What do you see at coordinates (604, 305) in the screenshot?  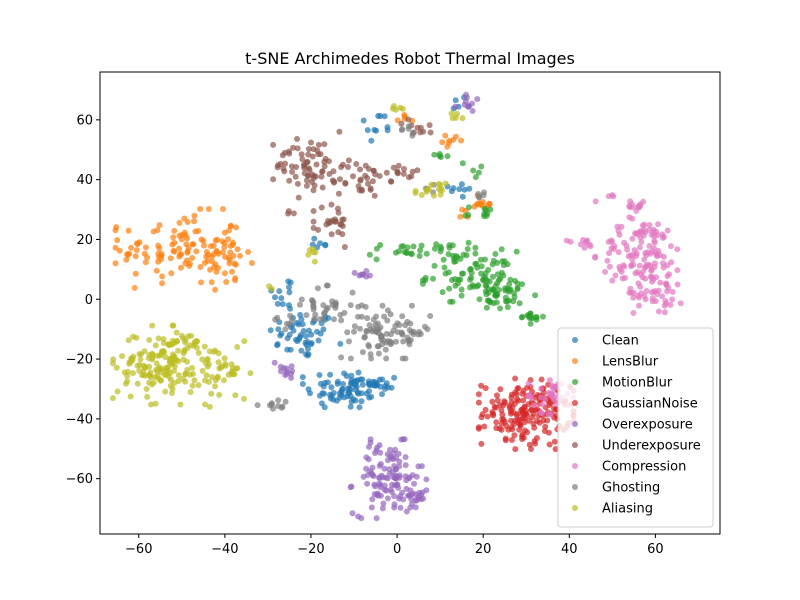 I see `series-compression-points` at bounding box center [604, 305].